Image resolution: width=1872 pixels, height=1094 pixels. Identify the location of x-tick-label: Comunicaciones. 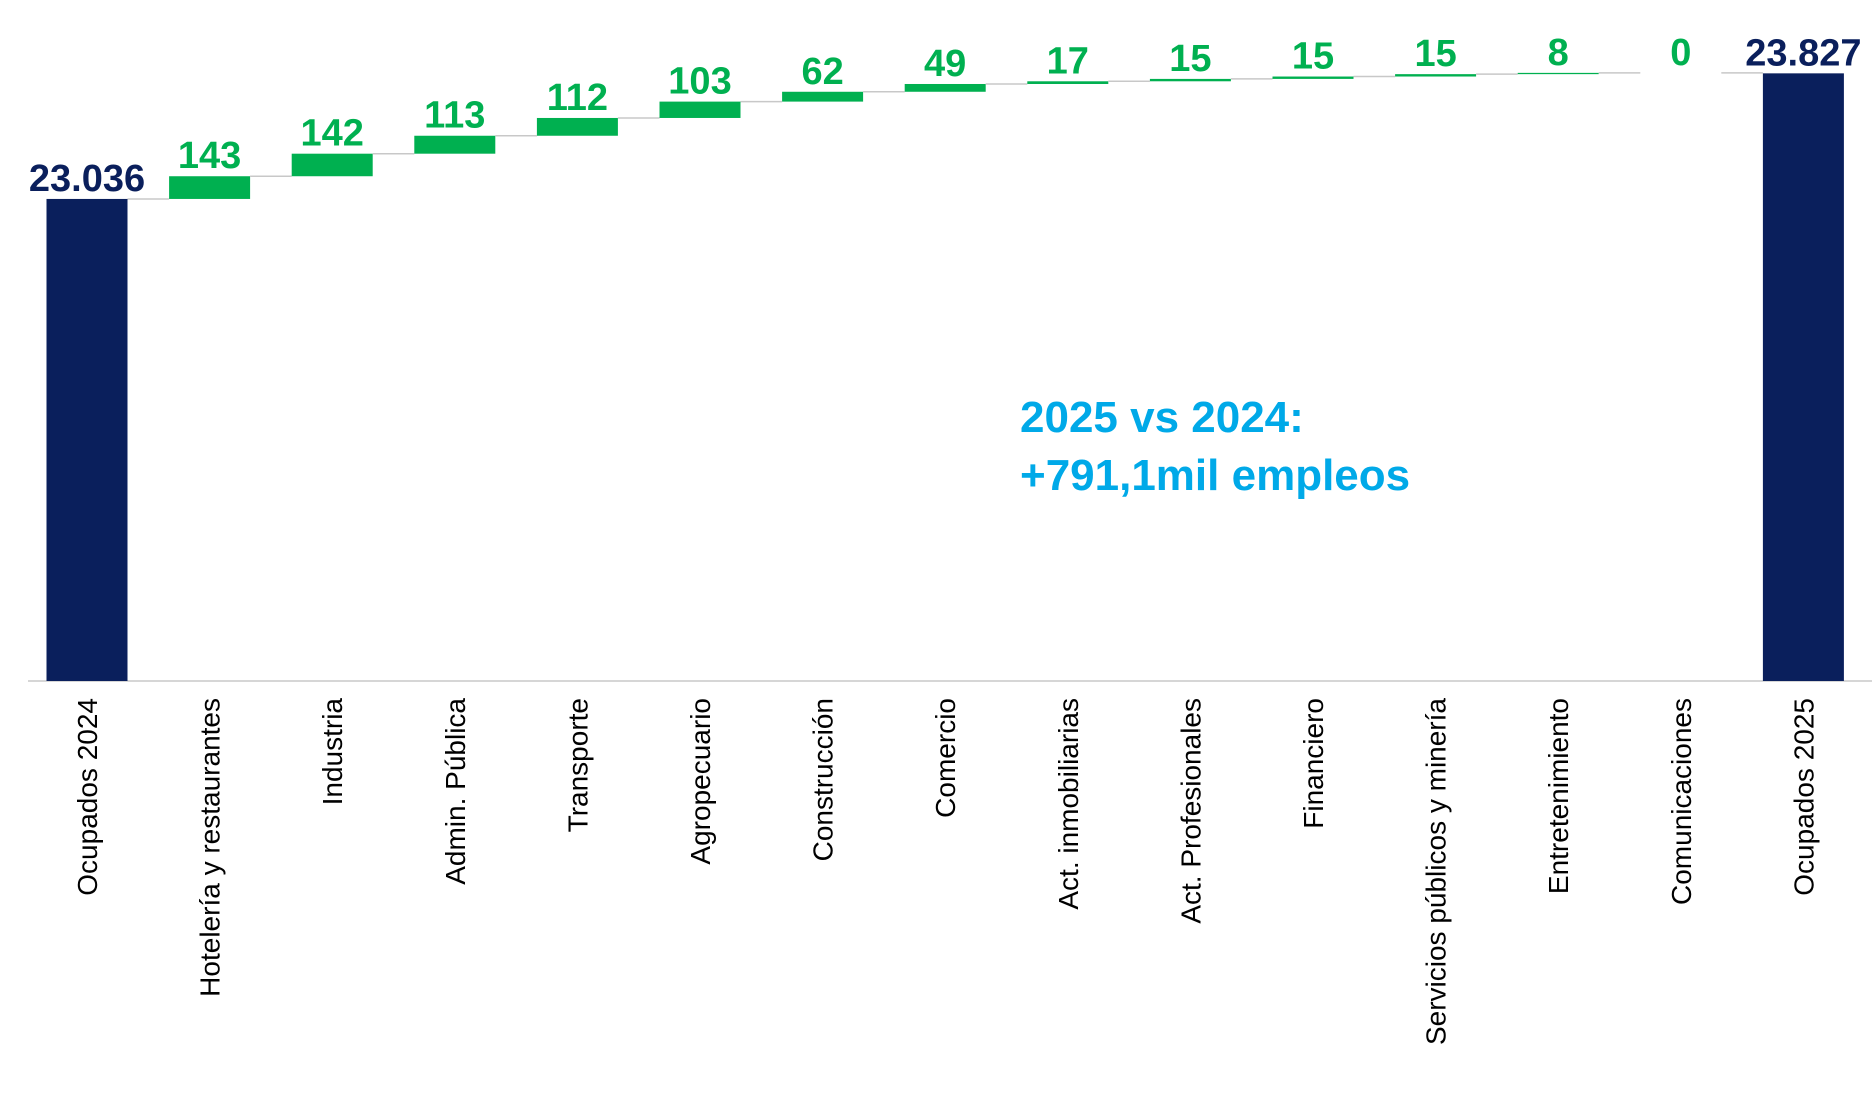
(1681, 801).